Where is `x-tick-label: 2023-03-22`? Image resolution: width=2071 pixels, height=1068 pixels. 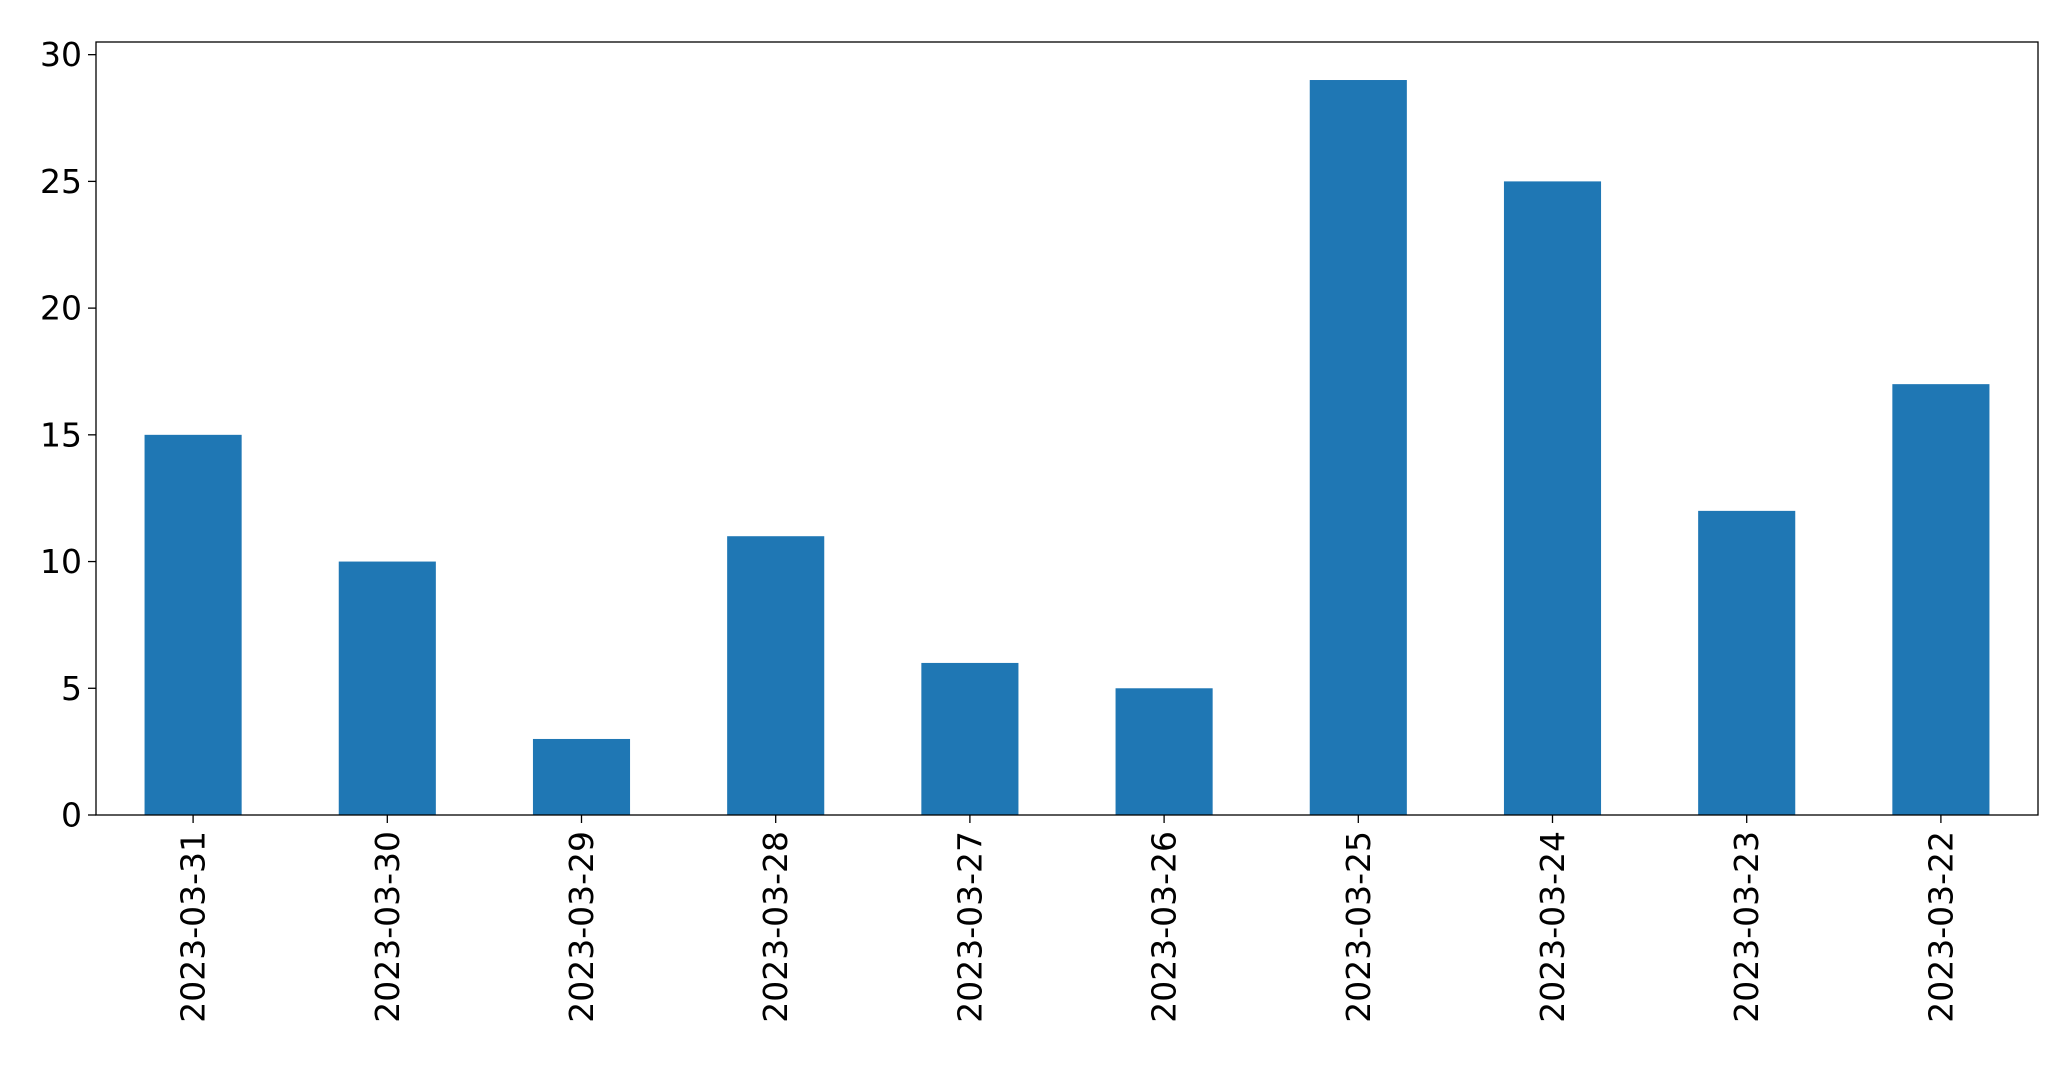
x-tick-label: 2023-03-22 is located at coordinates (1940, 927).